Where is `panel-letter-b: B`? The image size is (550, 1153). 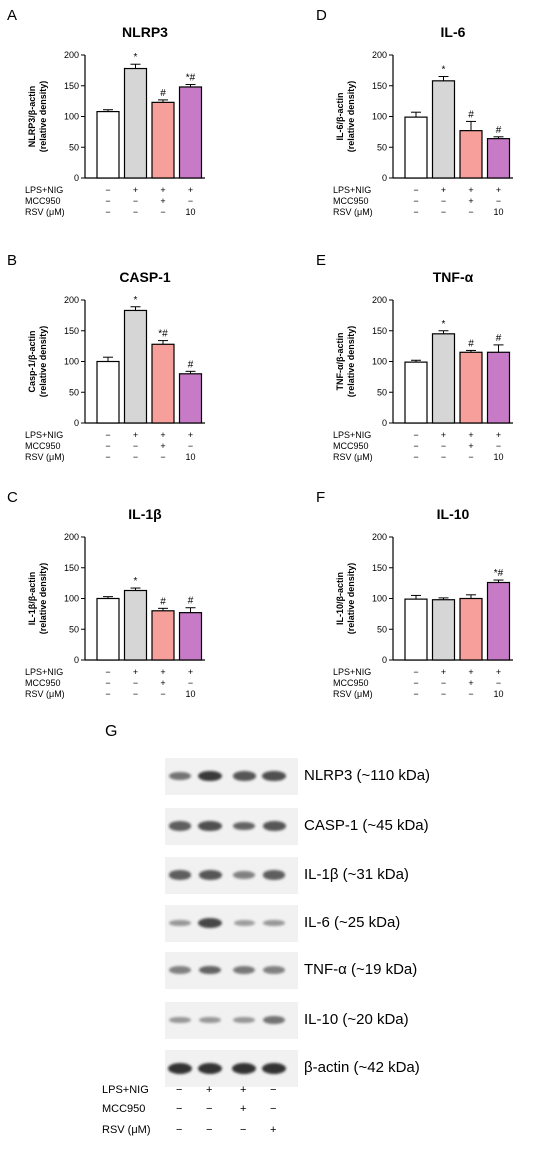 panel-letter-b: B is located at coordinates (12, 260).